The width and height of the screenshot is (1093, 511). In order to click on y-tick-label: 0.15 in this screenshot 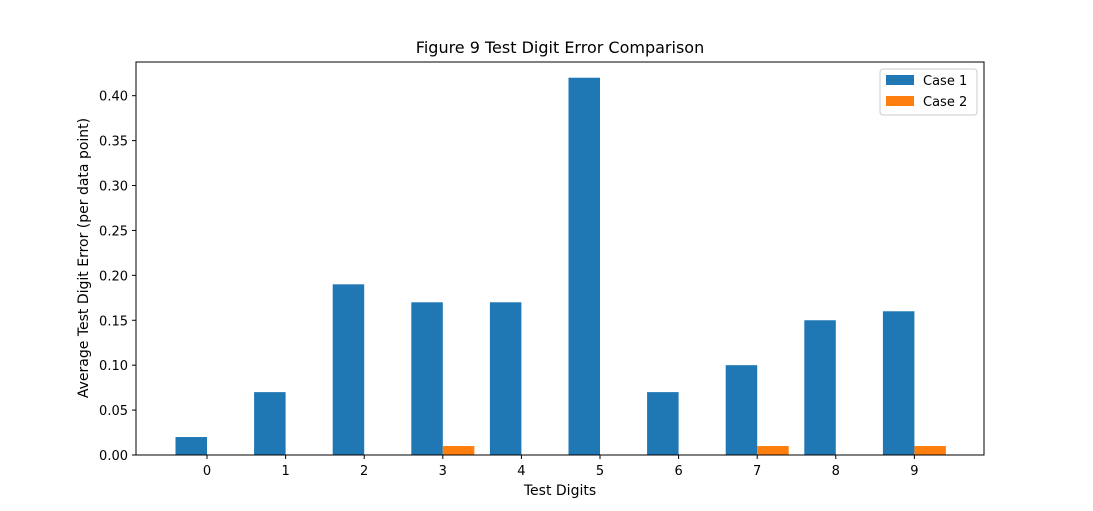, I will do `click(113, 321)`.